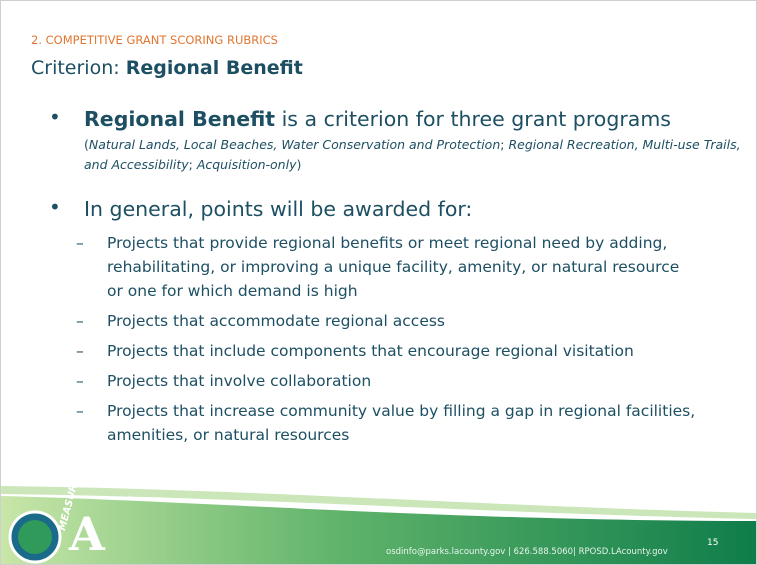 The height and width of the screenshot is (565, 757). Describe the element at coordinates (299, 164) in the screenshot. I see `note-part: )` at that location.